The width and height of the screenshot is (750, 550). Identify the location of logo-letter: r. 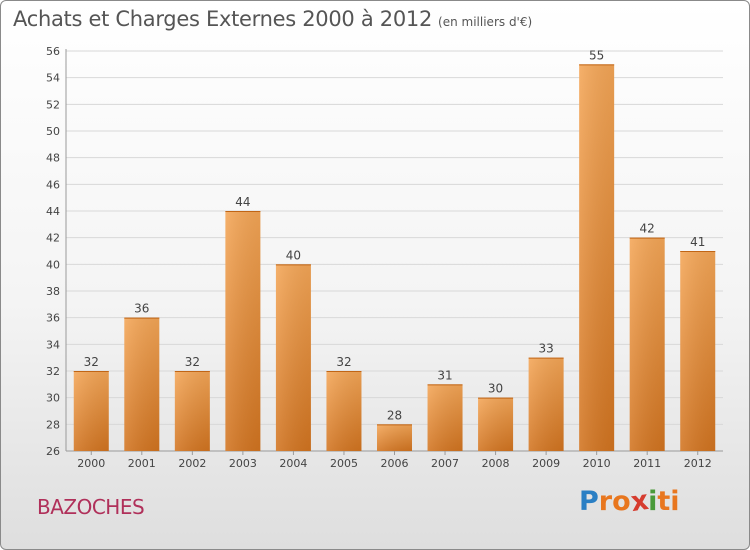
(605, 501).